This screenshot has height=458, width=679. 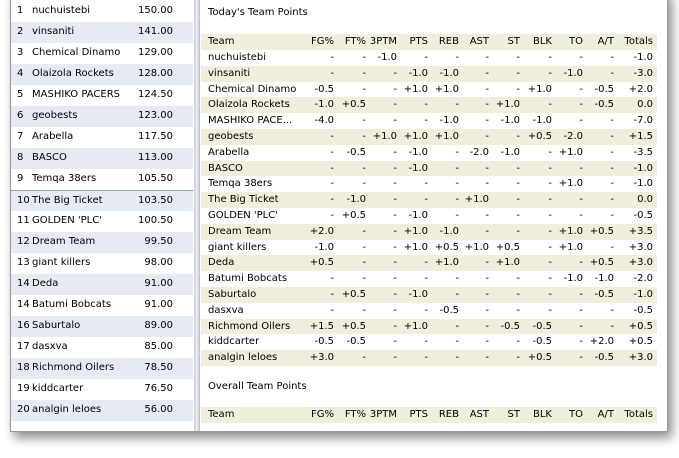 What do you see at coordinates (419, 41) in the screenshot?
I see `value-cell: PTS` at bounding box center [419, 41].